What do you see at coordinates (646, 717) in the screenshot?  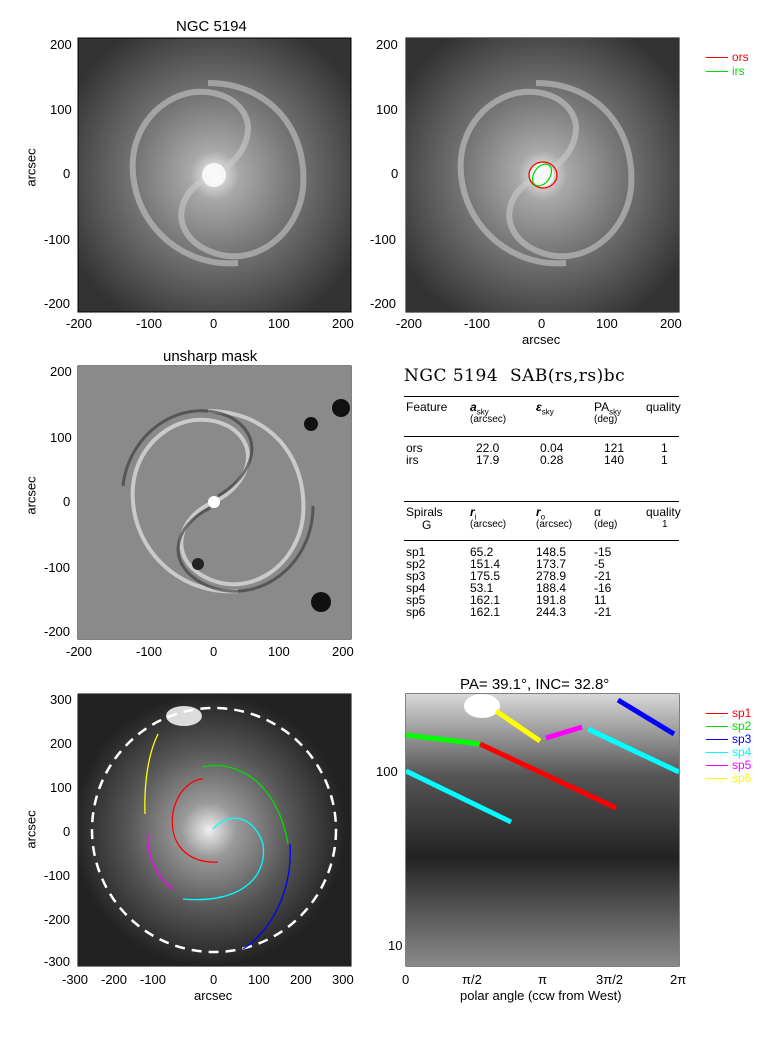 I see `sp3-band` at bounding box center [646, 717].